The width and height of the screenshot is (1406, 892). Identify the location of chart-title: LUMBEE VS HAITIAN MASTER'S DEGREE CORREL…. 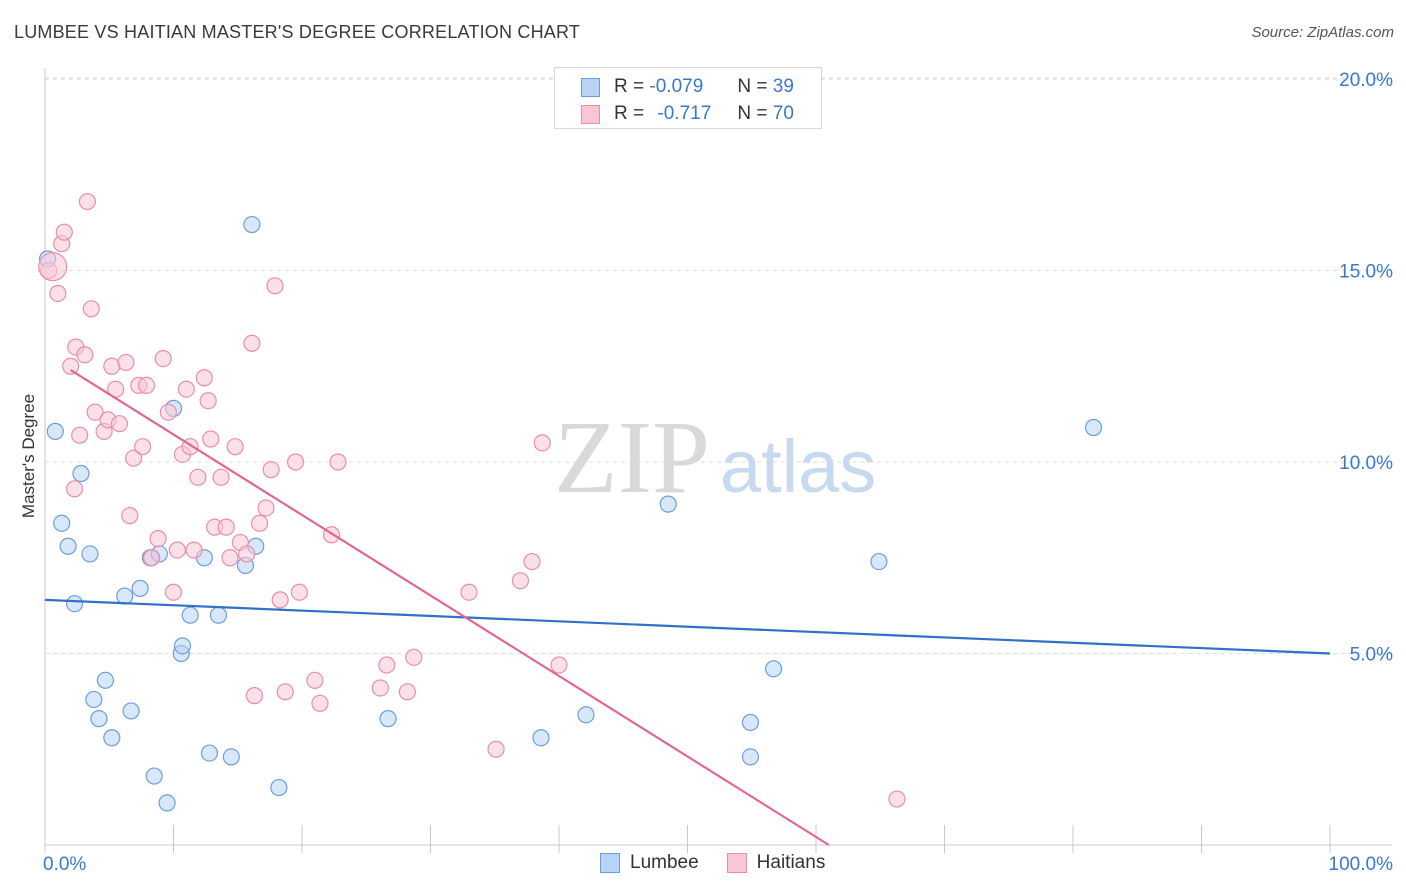
(297, 32).